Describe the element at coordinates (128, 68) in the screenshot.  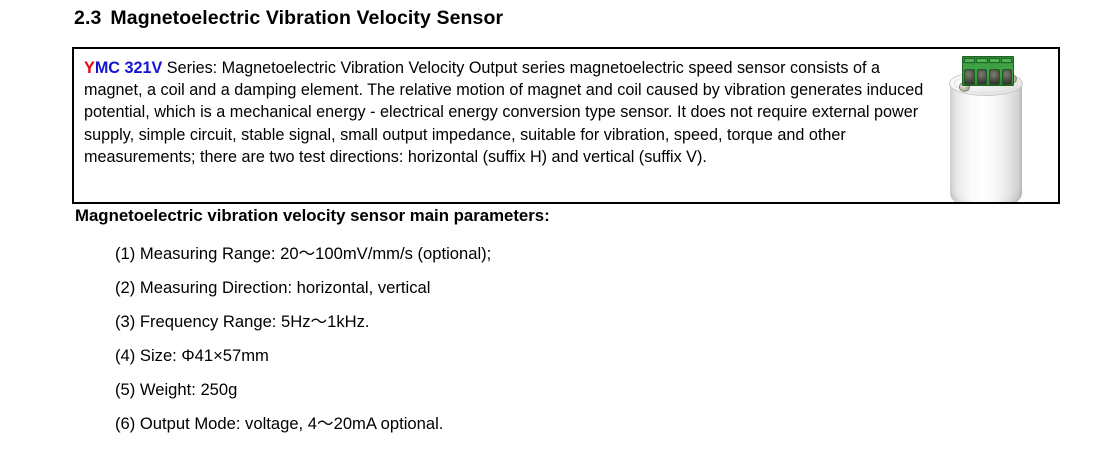
I see `brand-model-name: MC 321V` at that location.